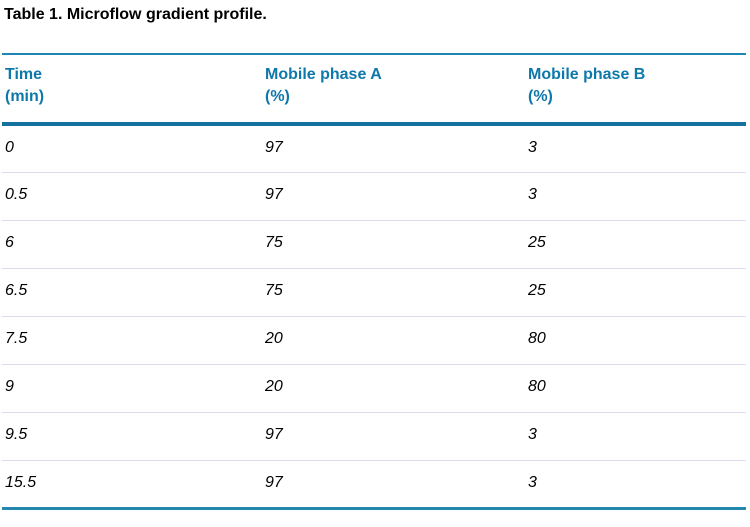  What do you see at coordinates (132, 483) in the screenshot?
I see `cell-time: 15.5` at bounding box center [132, 483].